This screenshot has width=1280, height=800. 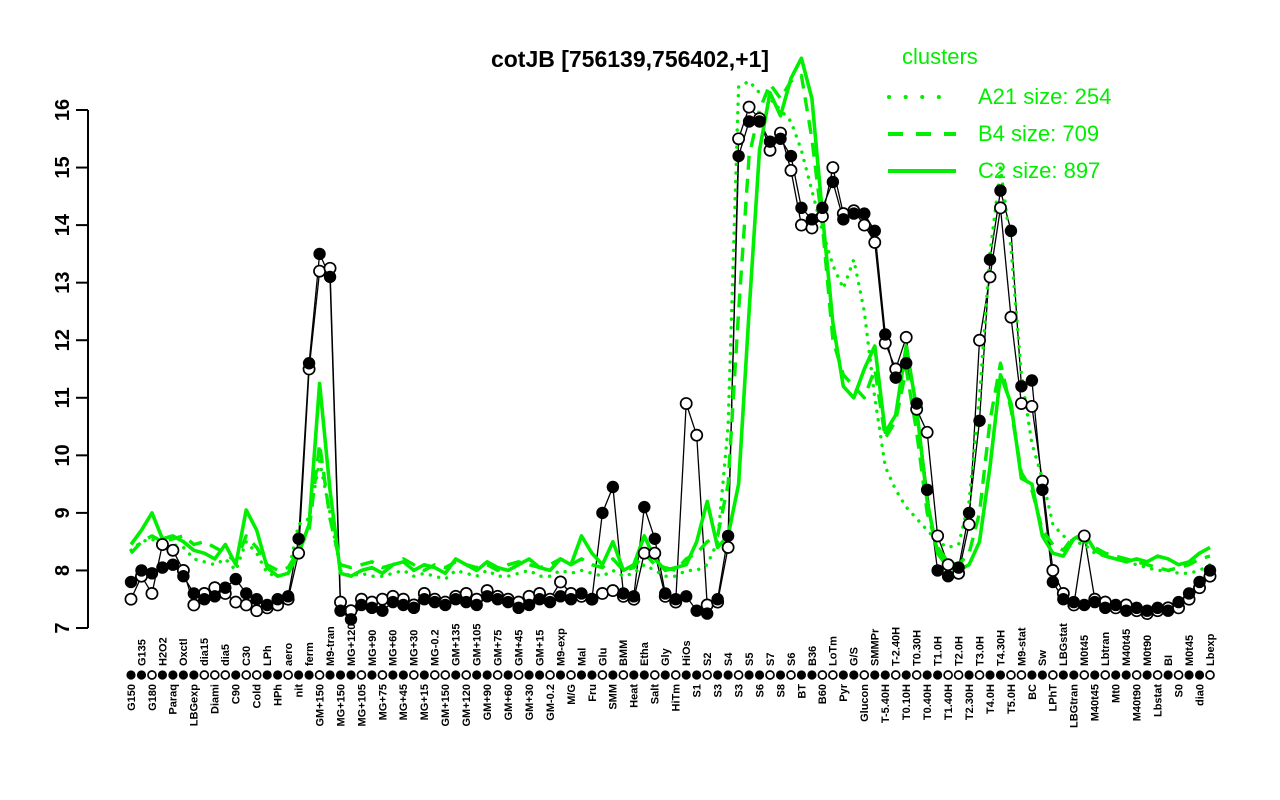 I want to click on x-condition-label: MG+75, so click(x=383, y=702).